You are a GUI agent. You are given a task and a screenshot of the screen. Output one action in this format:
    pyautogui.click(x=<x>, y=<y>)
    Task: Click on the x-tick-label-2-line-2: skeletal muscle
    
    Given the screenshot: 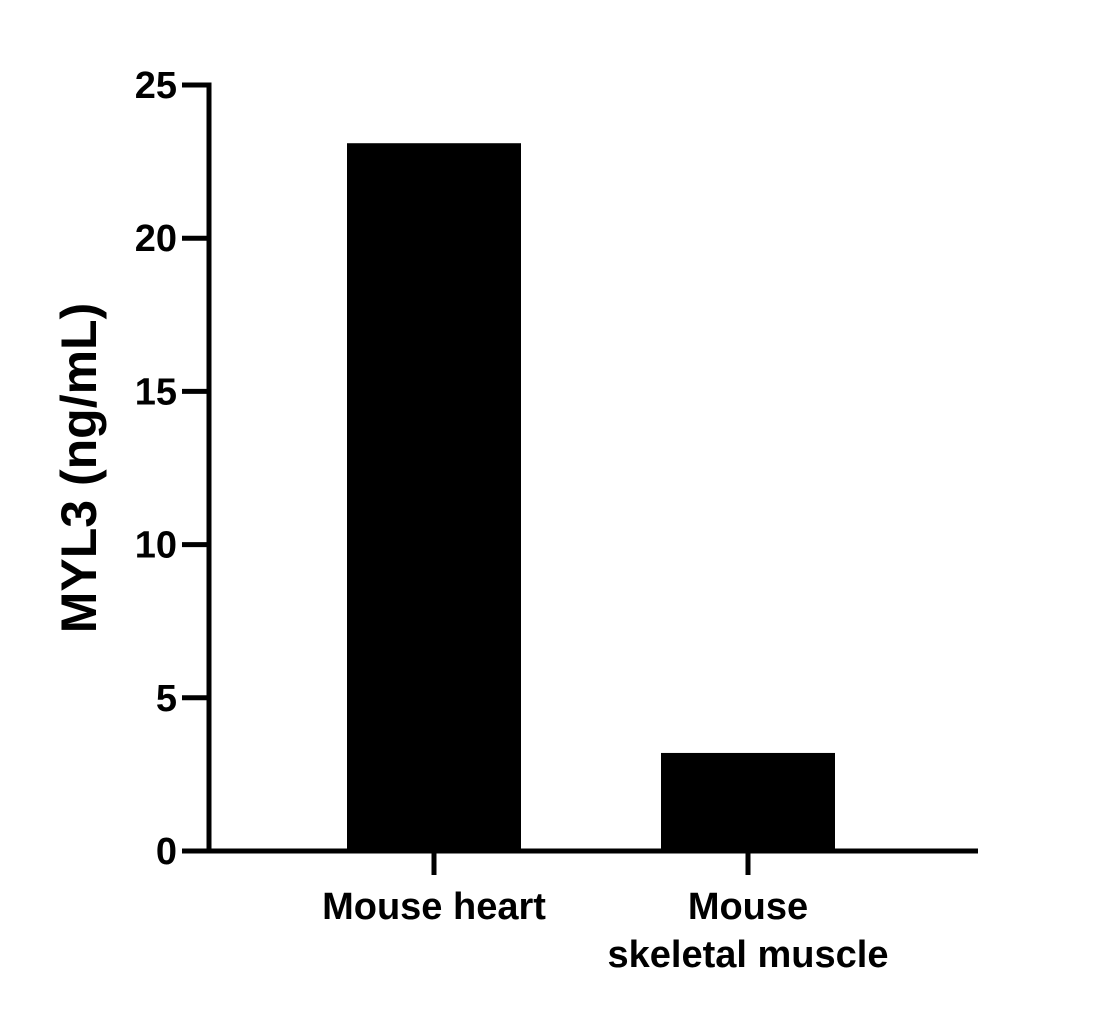 What is the action you would take?
    pyautogui.click(x=748, y=955)
    